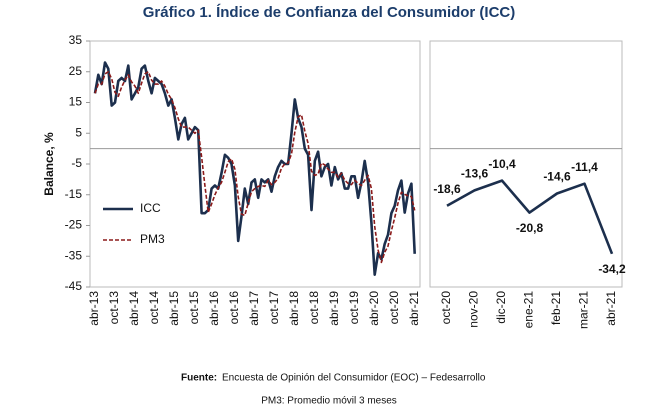  What do you see at coordinates (199, 378) in the screenshot?
I see `footer-source-label: Fuente:` at bounding box center [199, 378].